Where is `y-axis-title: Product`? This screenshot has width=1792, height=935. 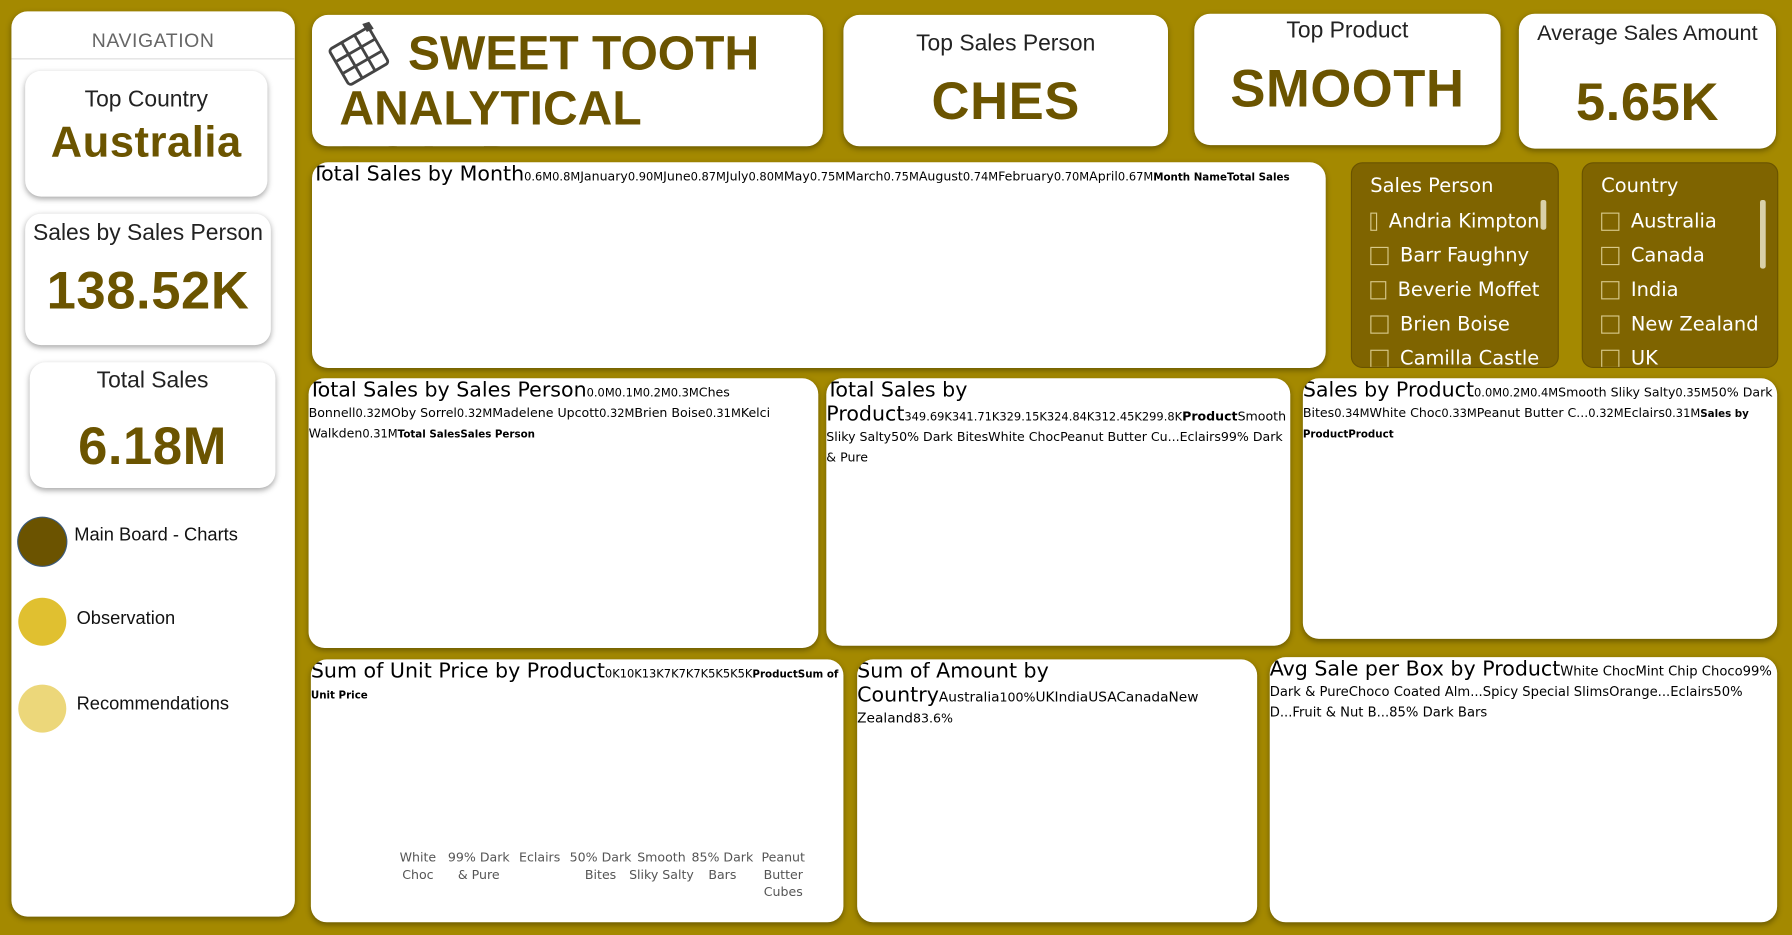
y-axis-title: Product is located at coordinates (1371, 435).